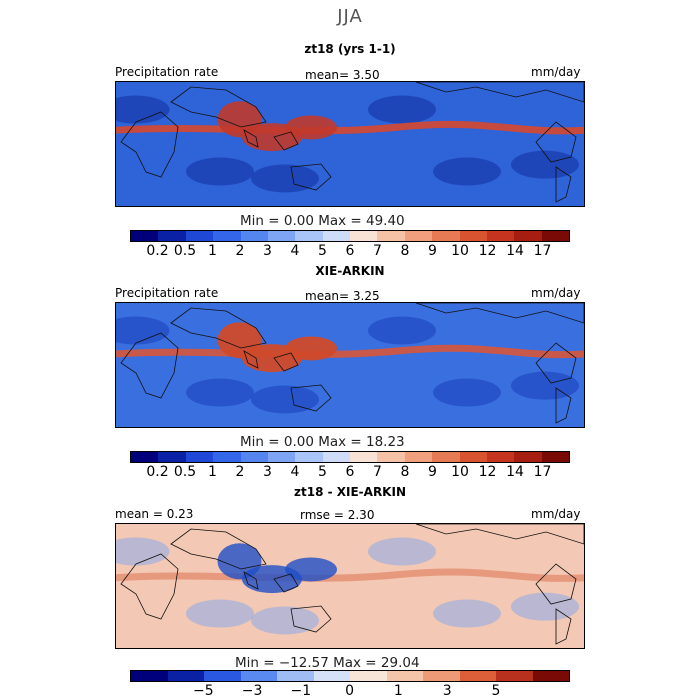 The width and height of the screenshot is (700, 700). Describe the element at coordinates (432, 251) in the screenshot. I see `colorbar-tick-label: 9` at that location.